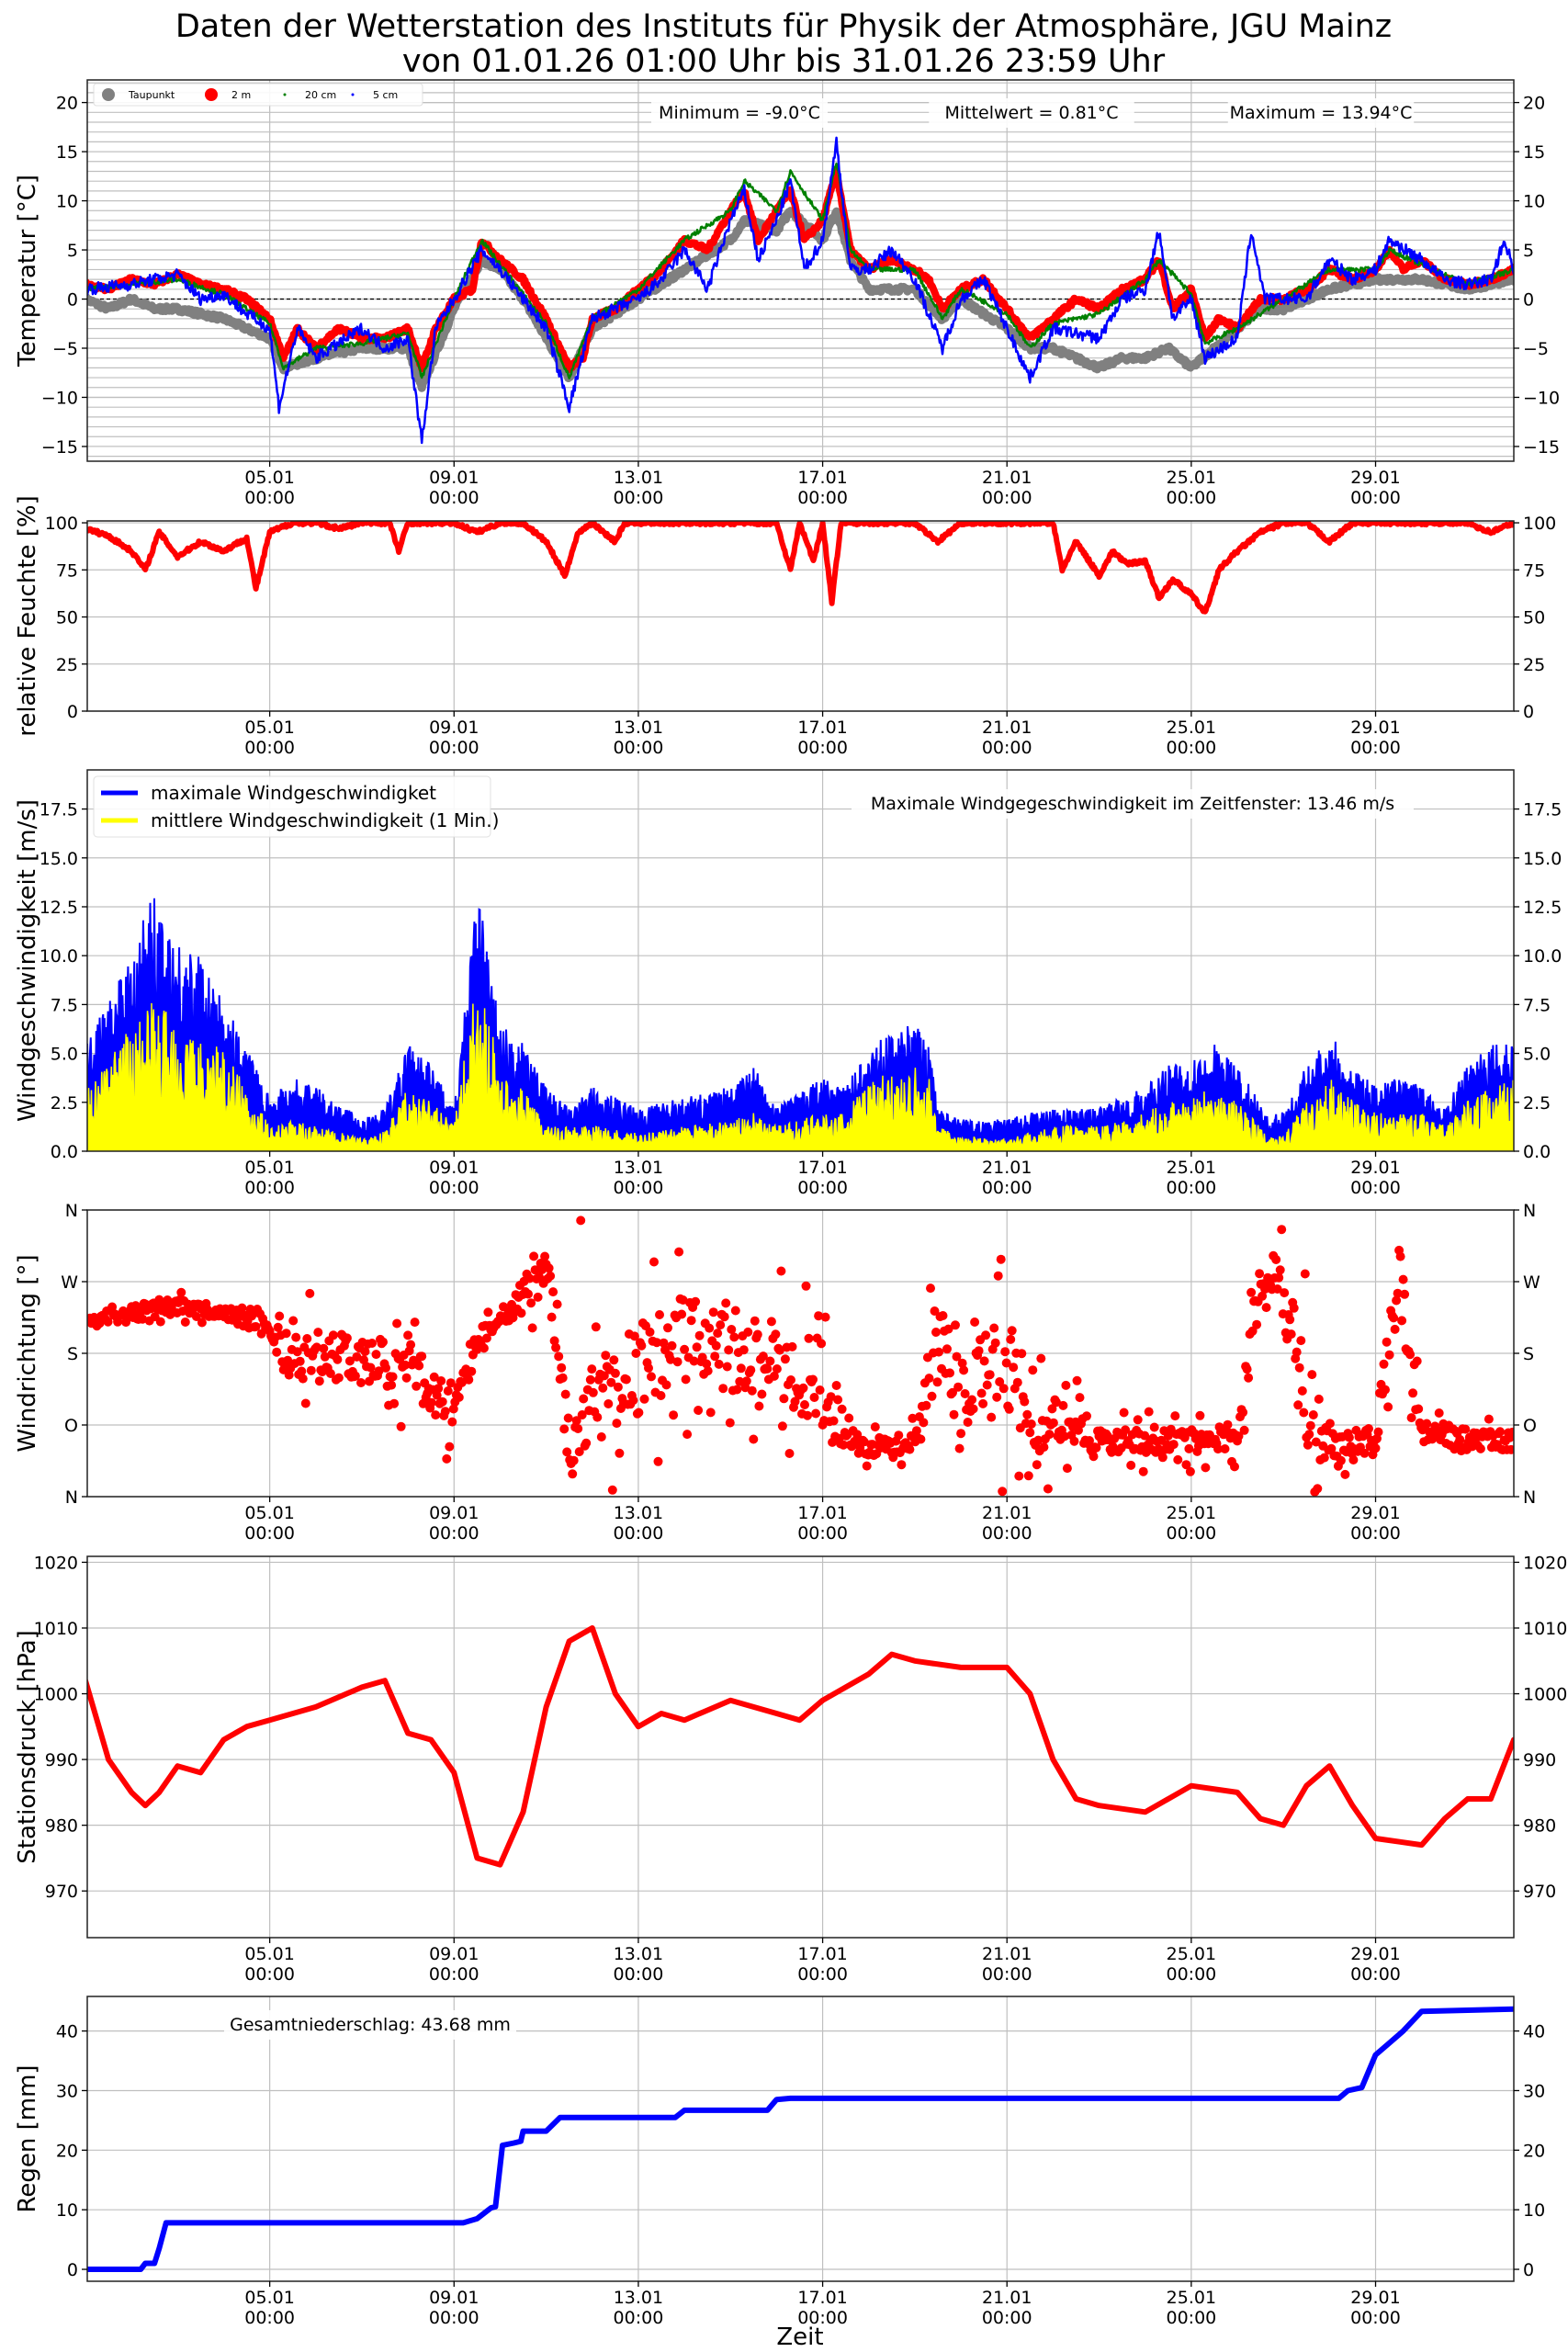 Image resolution: width=1568 pixels, height=2352 pixels. I want to click on y-tick-label-right: 10.0, so click(1542, 957).